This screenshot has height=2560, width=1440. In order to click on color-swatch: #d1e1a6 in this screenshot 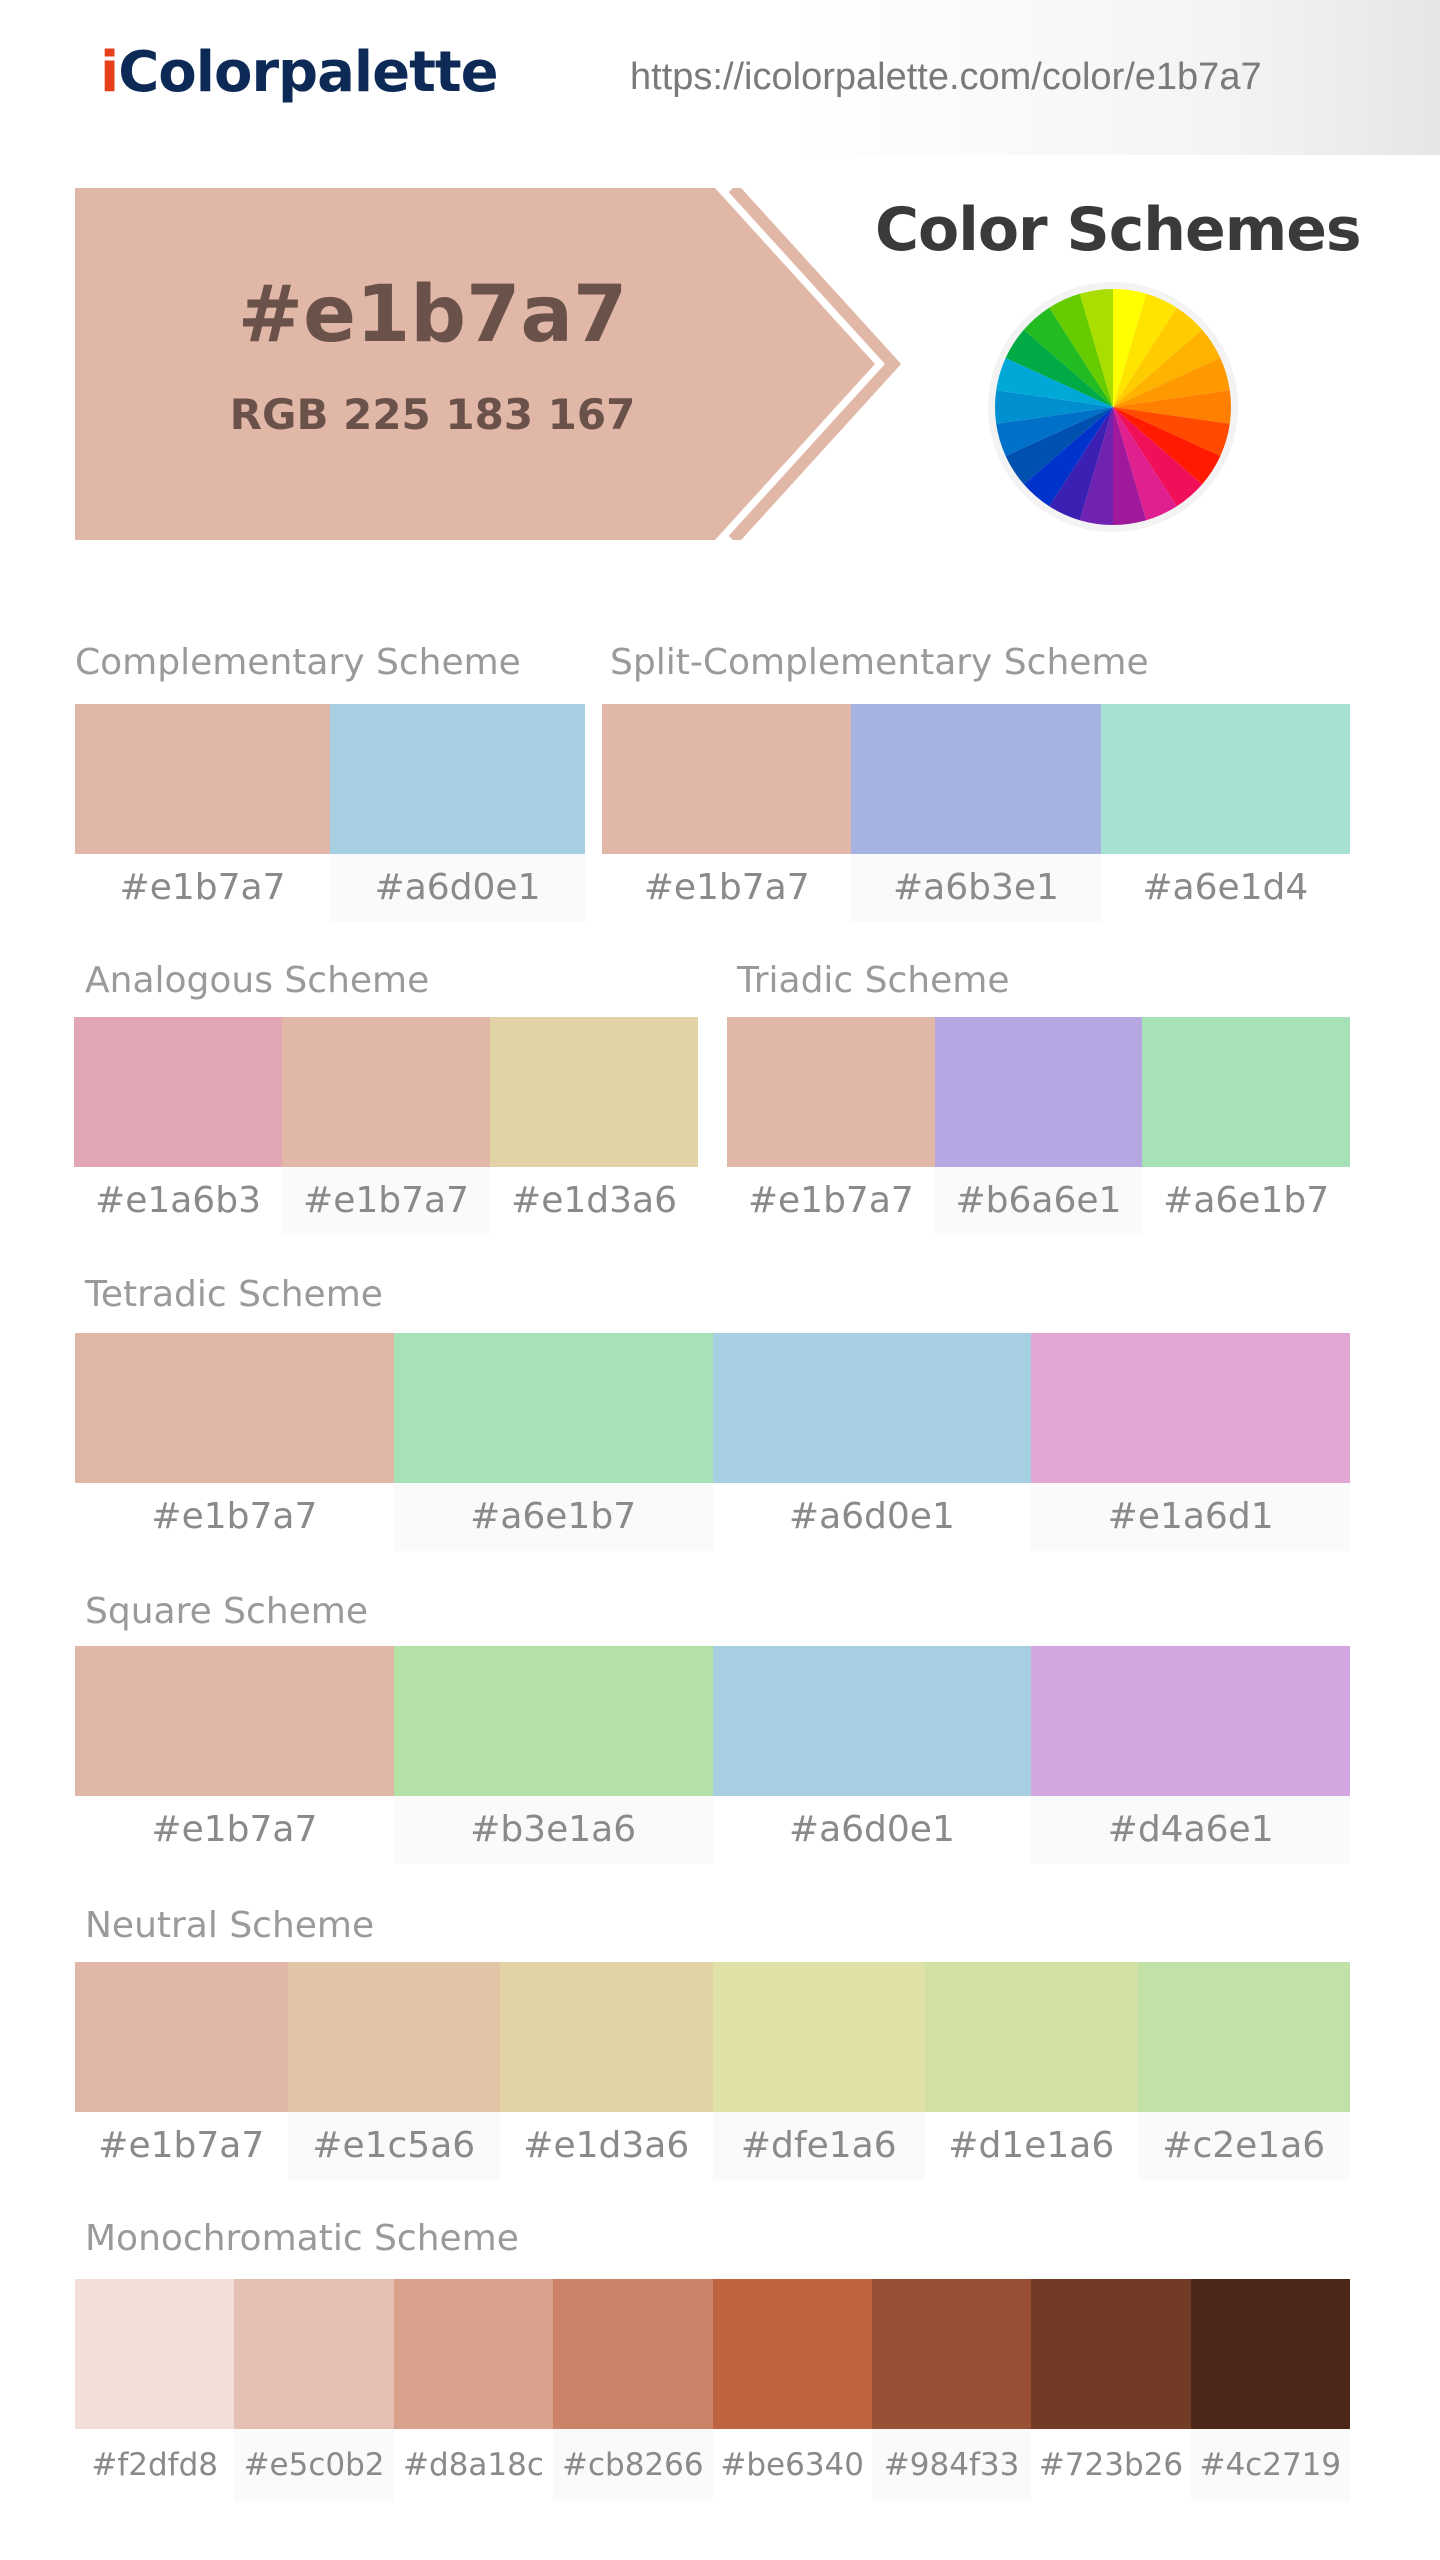, I will do `click(1031, 2071)`.